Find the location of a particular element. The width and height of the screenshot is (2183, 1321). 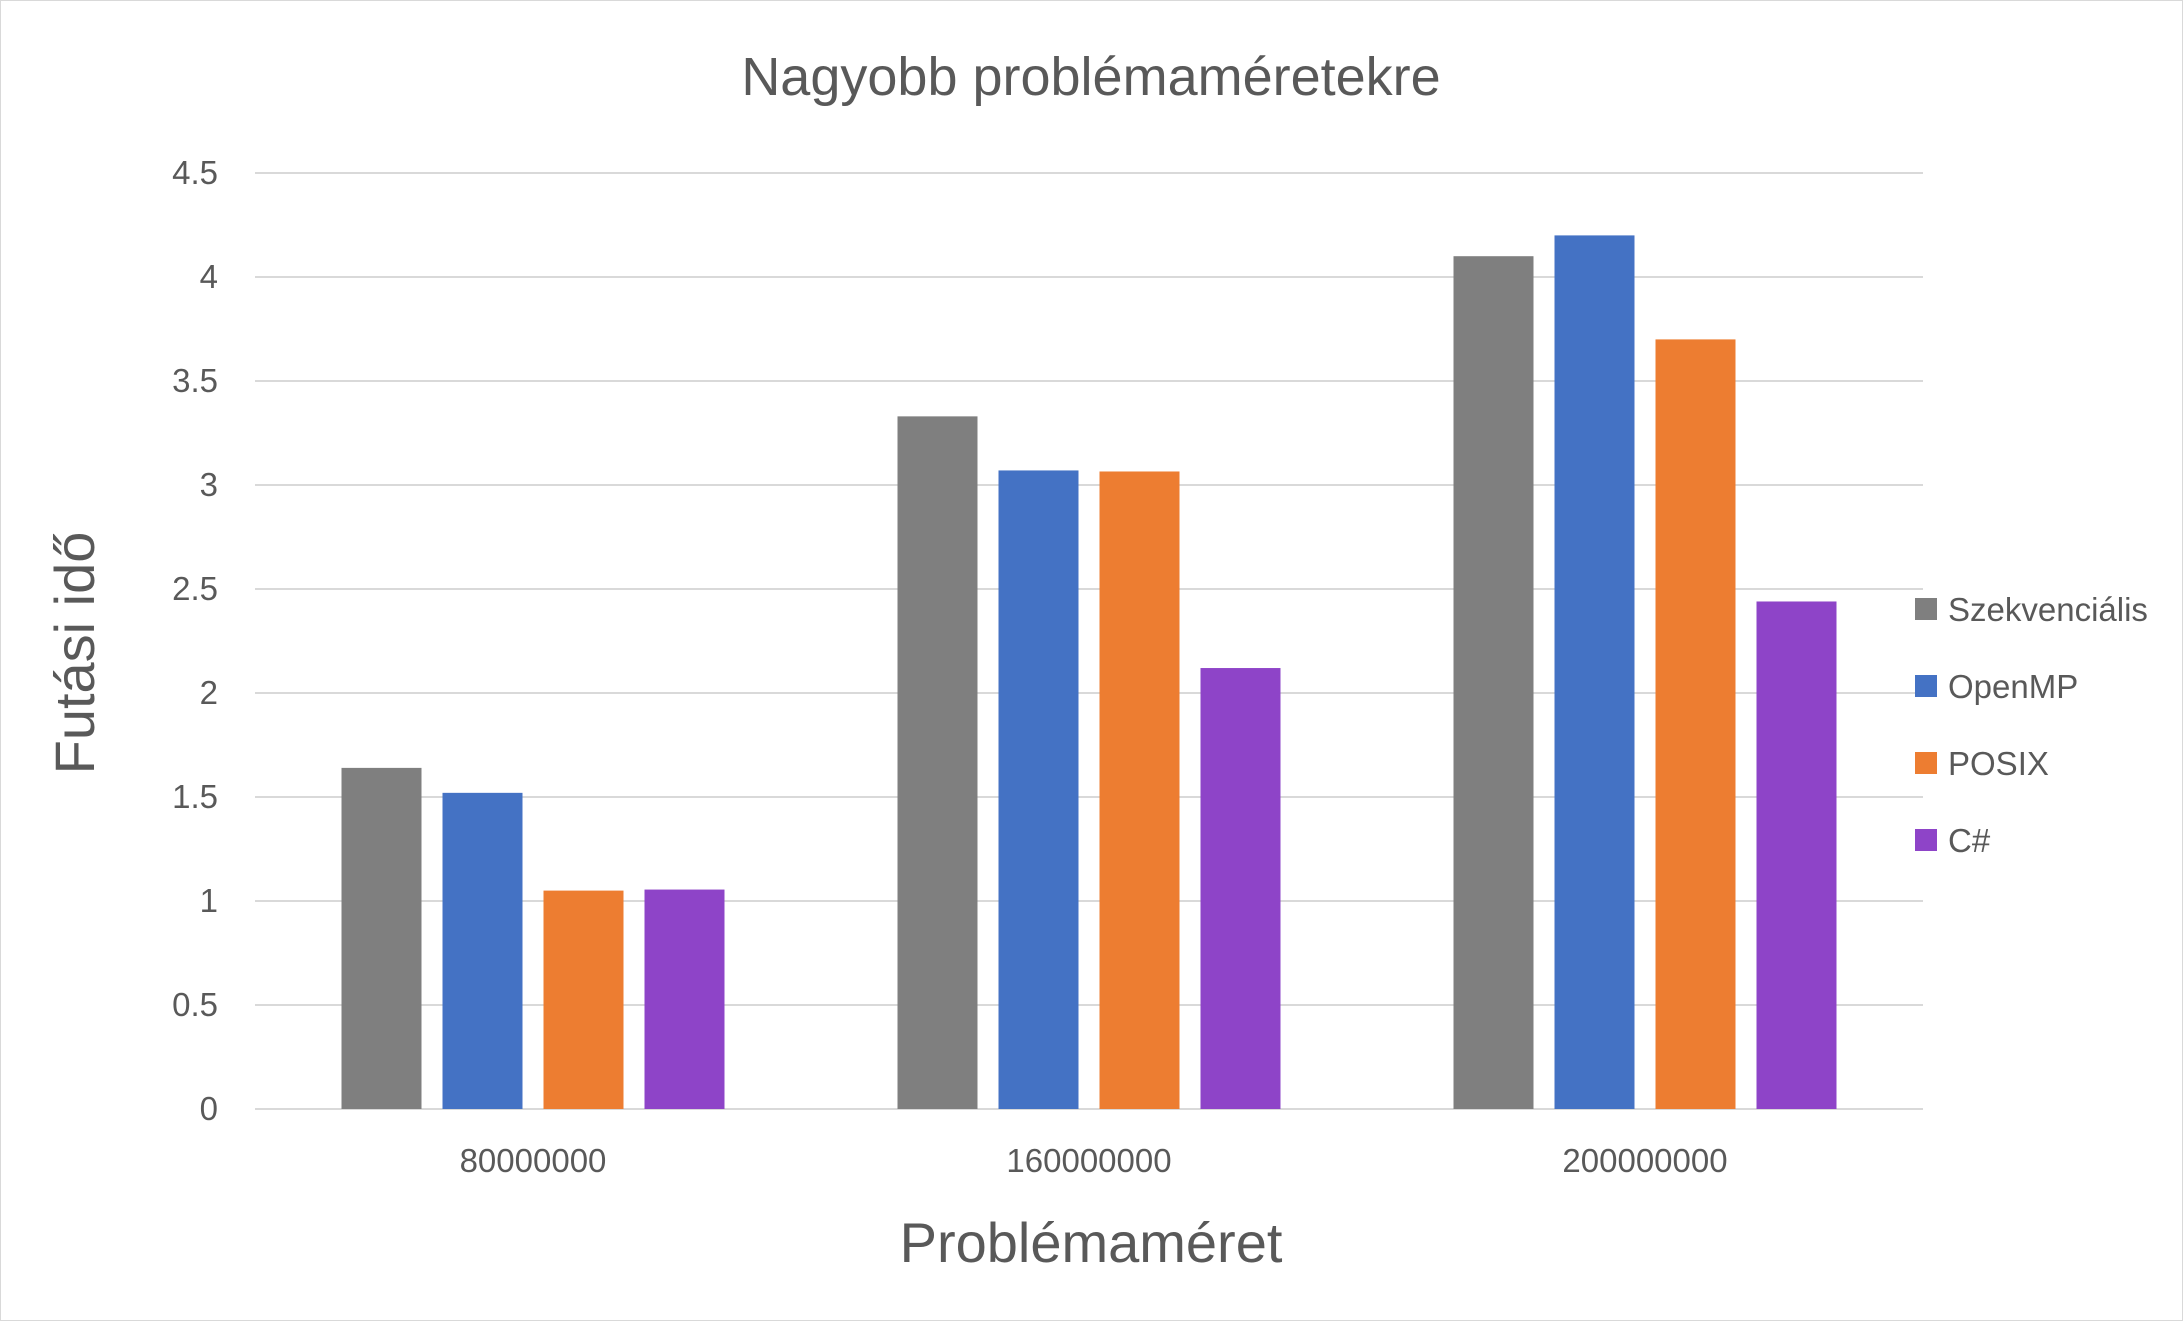

y-tick-label: 1.5 is located at coordinates (195, 796).